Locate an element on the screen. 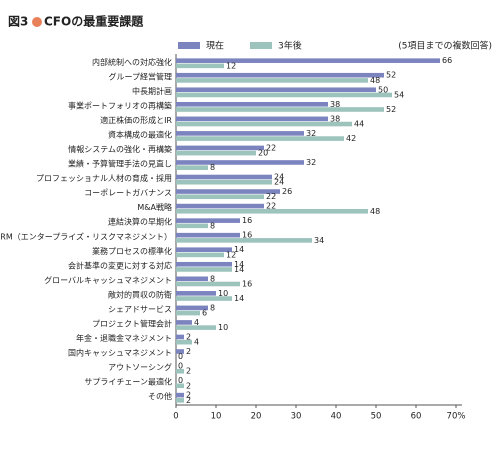 Image resolution: width=500 pixels, height=453 pixels. x-tick-label: 60 is located at coordinates (416, 417).